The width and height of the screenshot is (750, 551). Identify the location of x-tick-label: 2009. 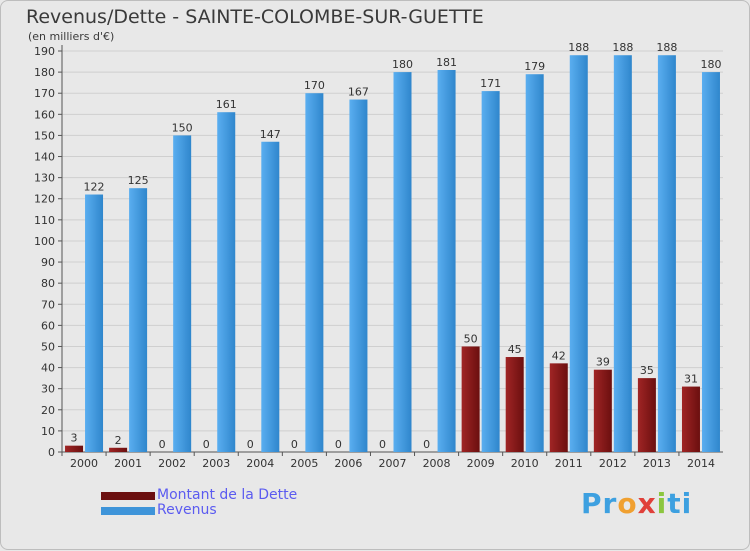
(481, 463).